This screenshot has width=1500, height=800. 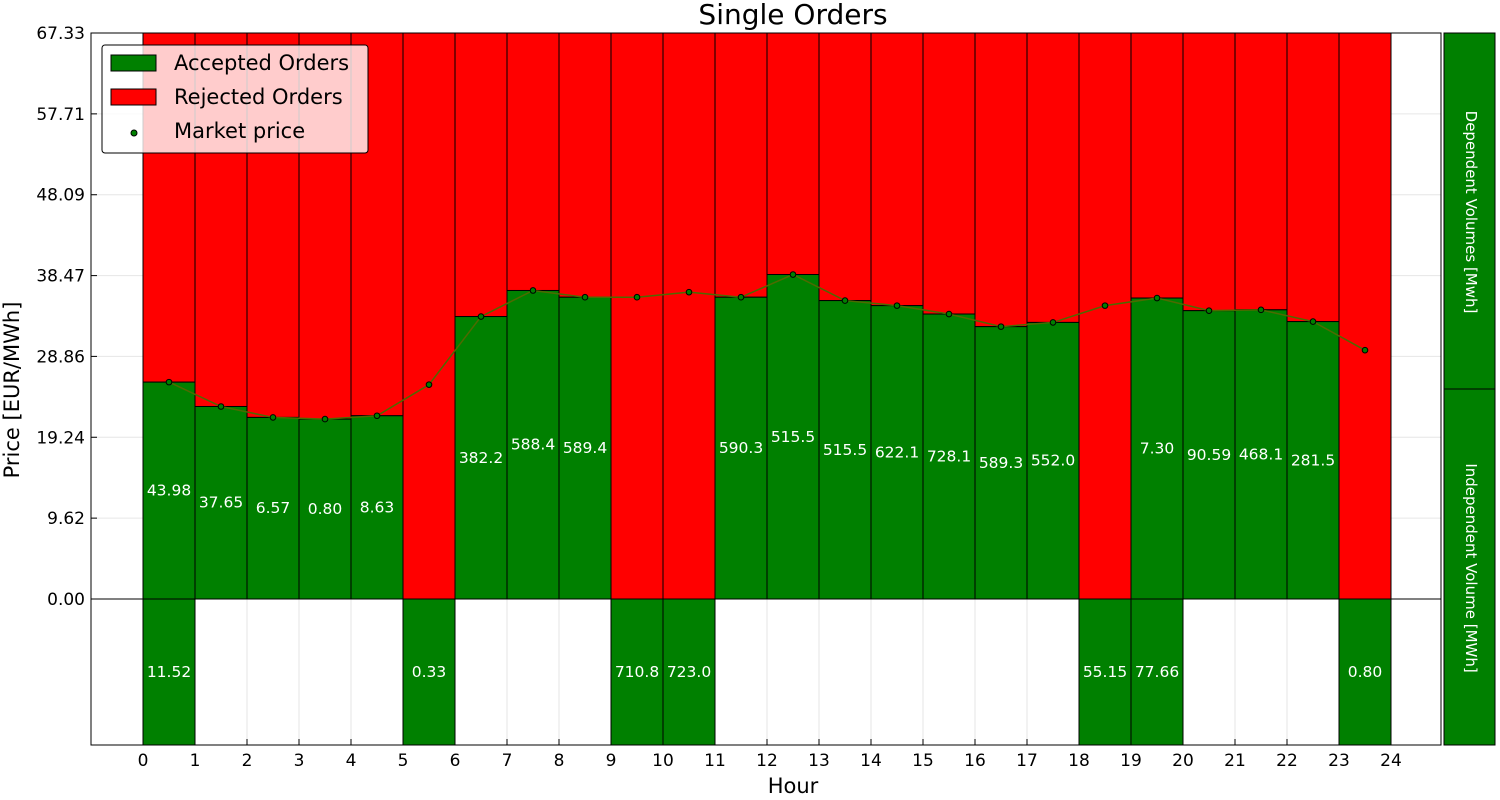 I want to click on x-tick-label: 16, so click(x=975, y=761).